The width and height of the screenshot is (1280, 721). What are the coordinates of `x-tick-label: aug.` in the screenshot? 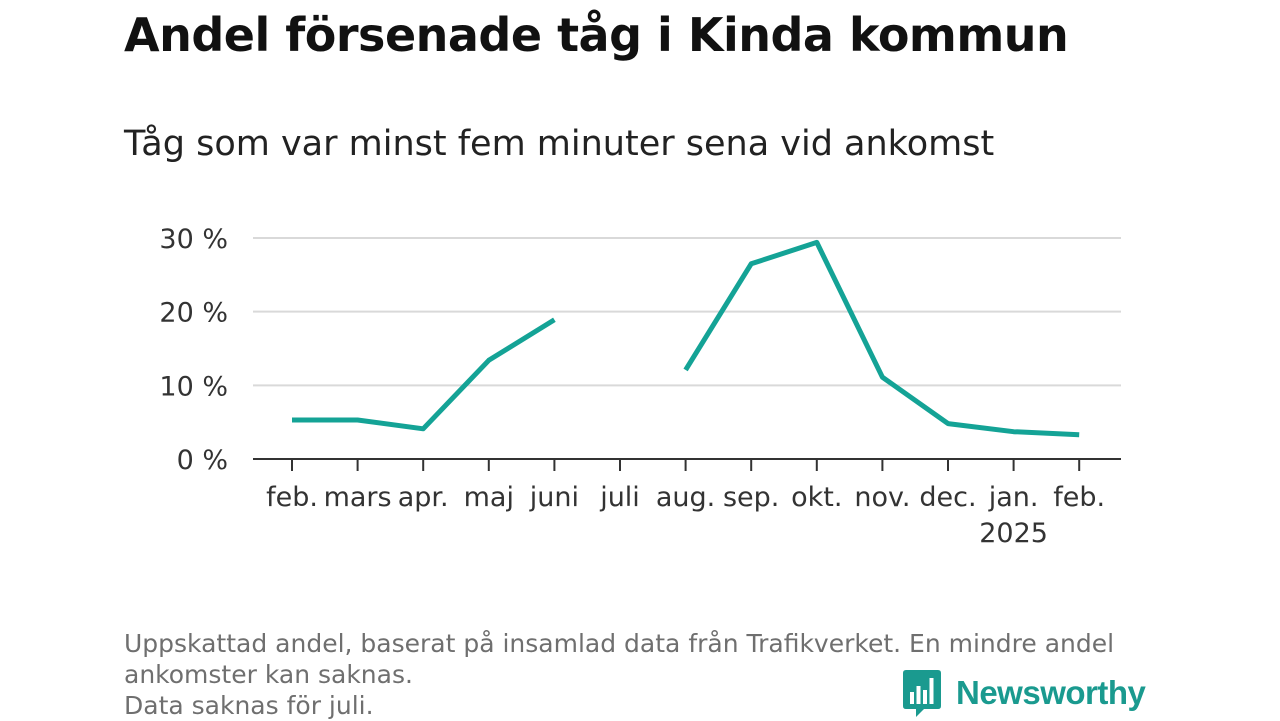 It's located at (685, 497).